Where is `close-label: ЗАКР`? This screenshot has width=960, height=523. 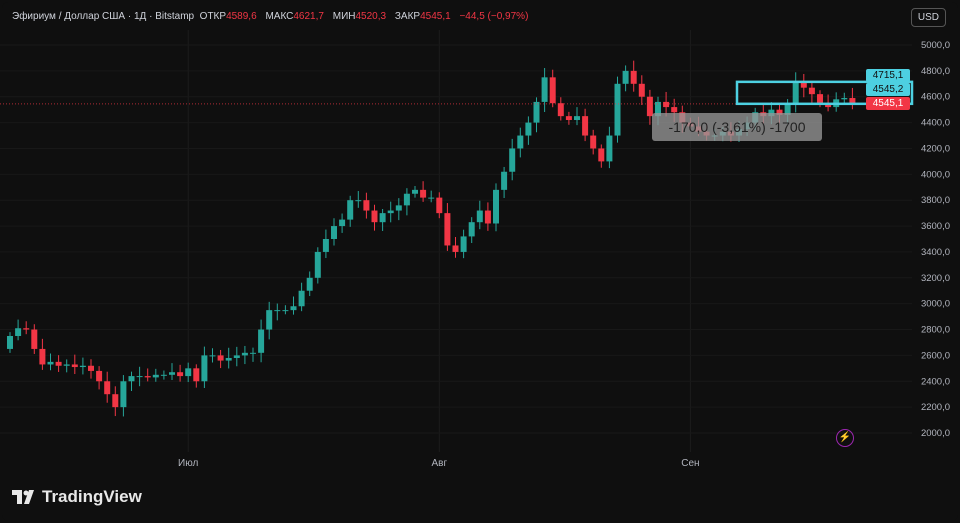
close-label: ЗАКР is located at coordinates (407, 16).